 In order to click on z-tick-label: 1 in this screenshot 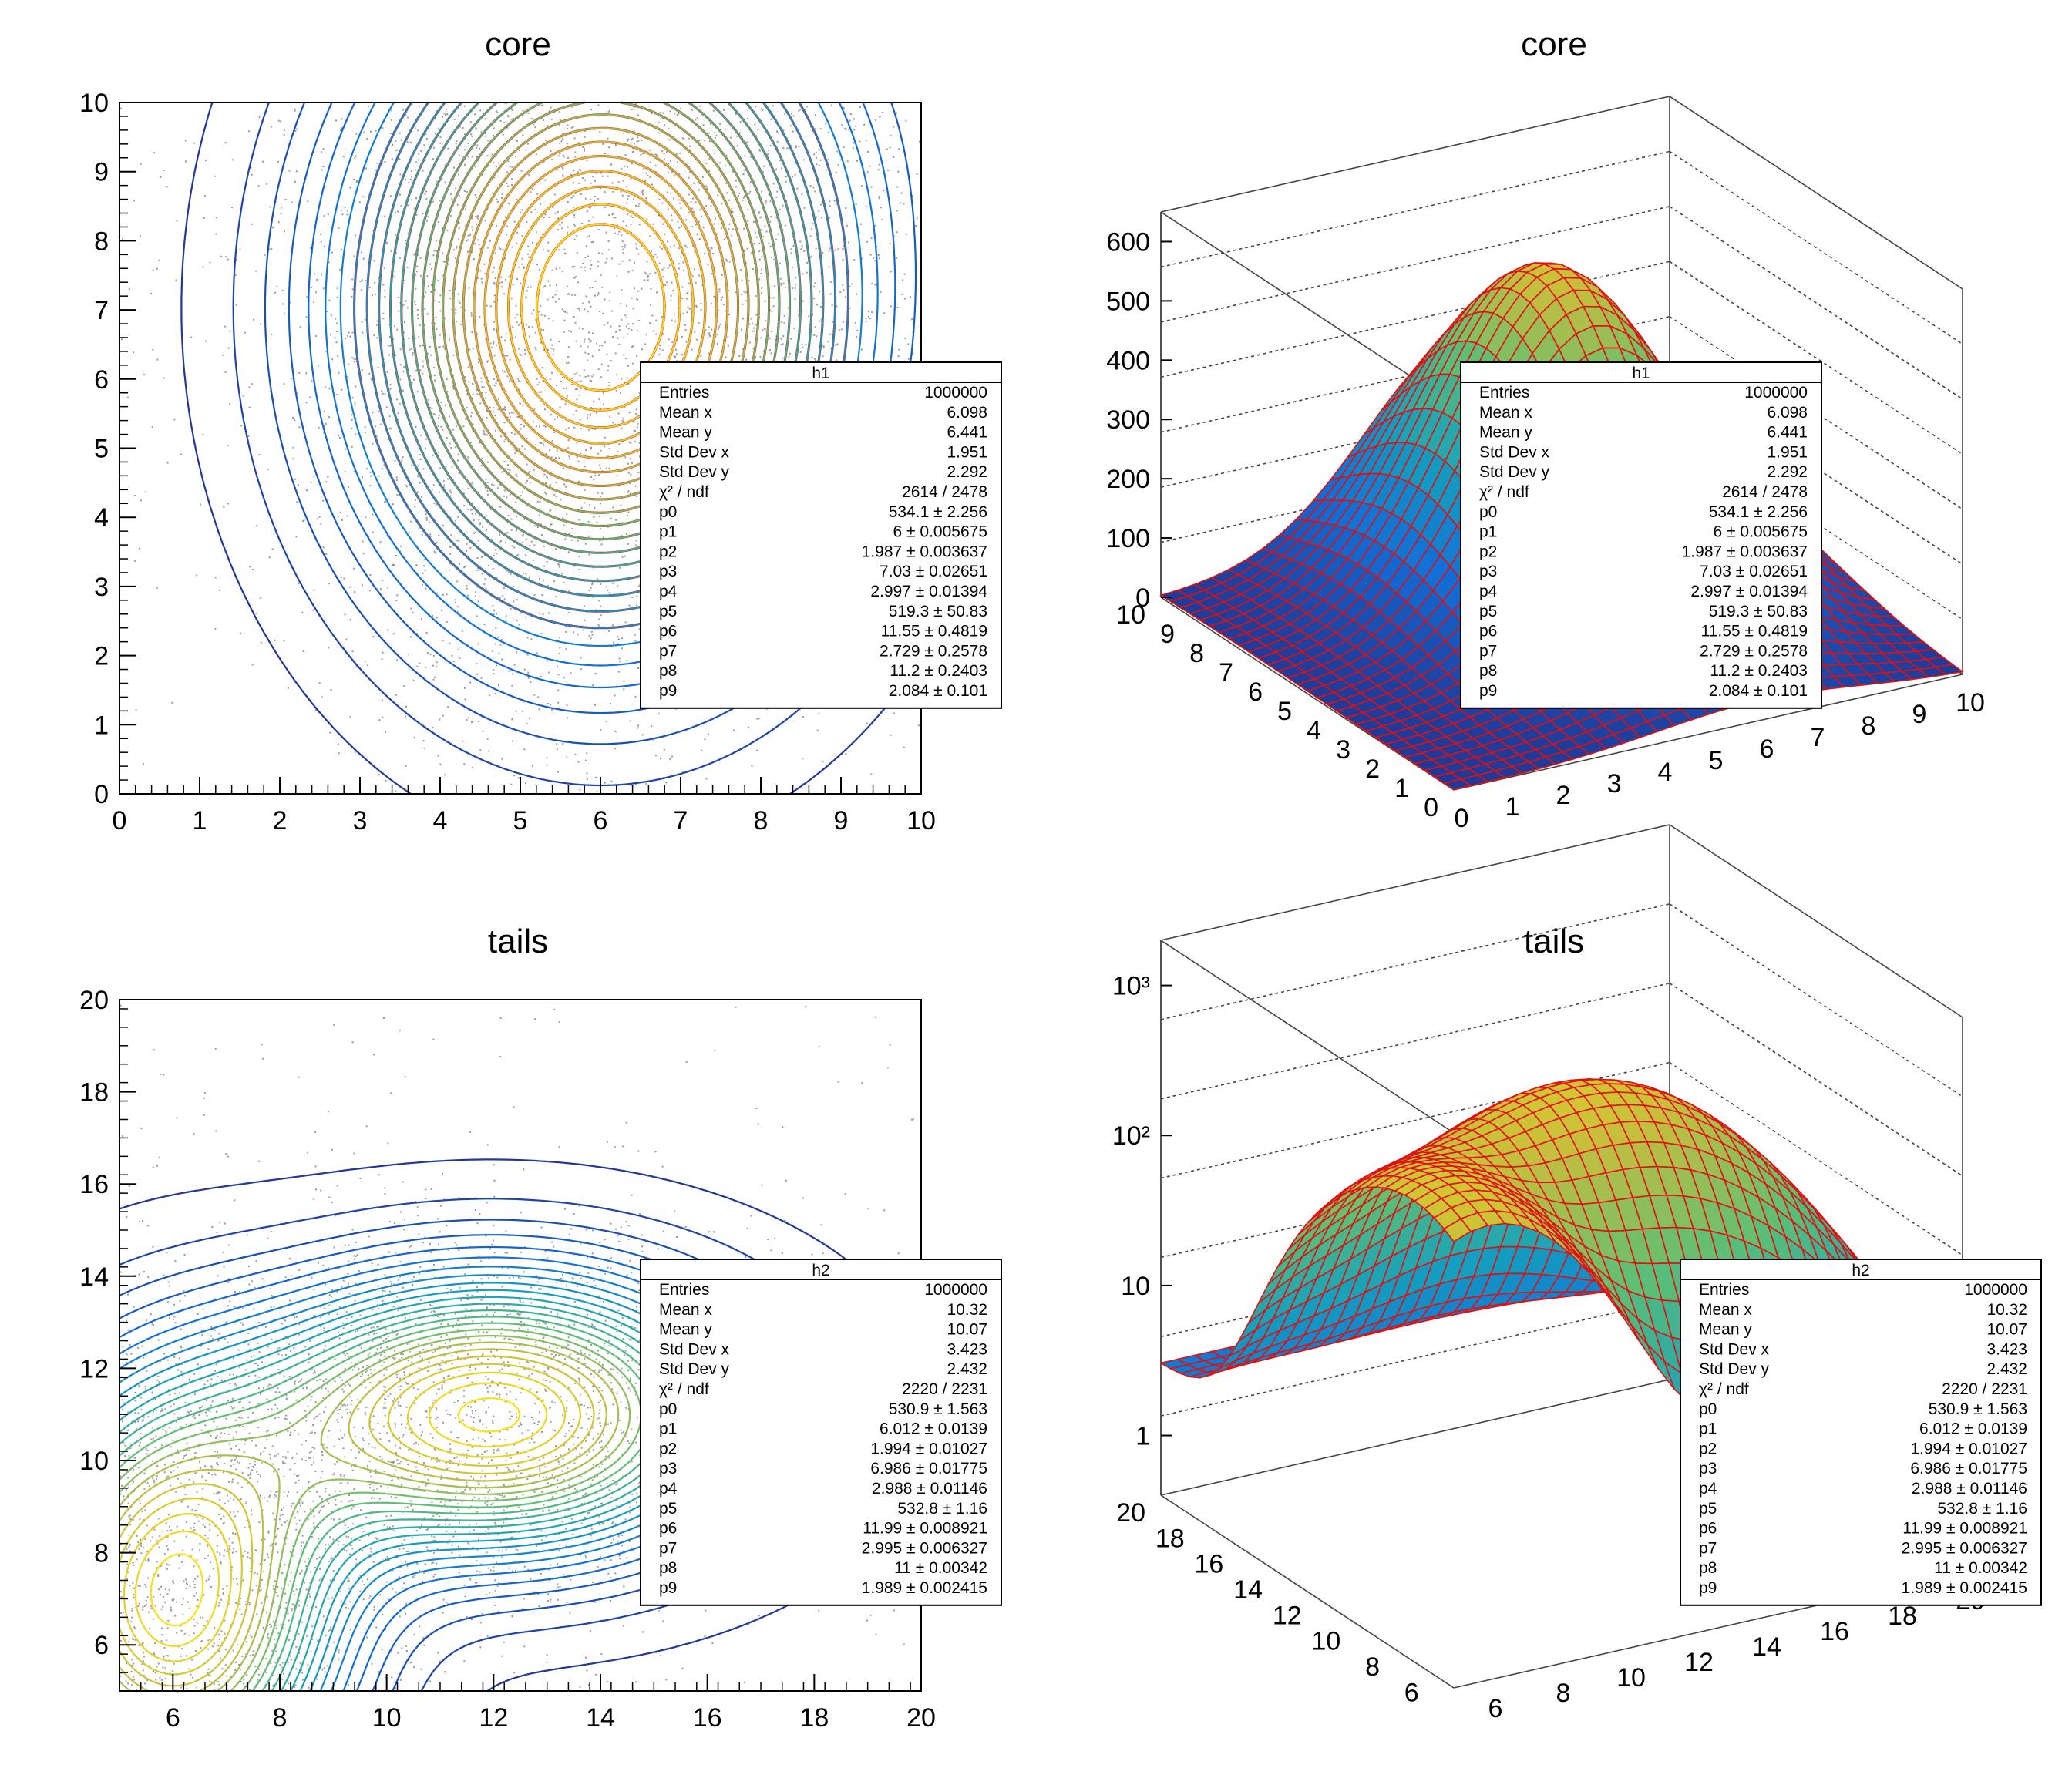, I will do `click(1143, 1436)`.